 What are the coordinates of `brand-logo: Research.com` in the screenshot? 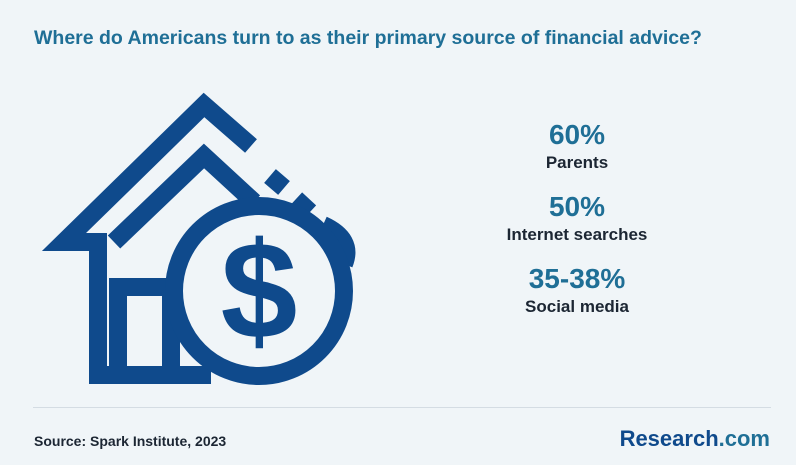 It's located at (695, 439).